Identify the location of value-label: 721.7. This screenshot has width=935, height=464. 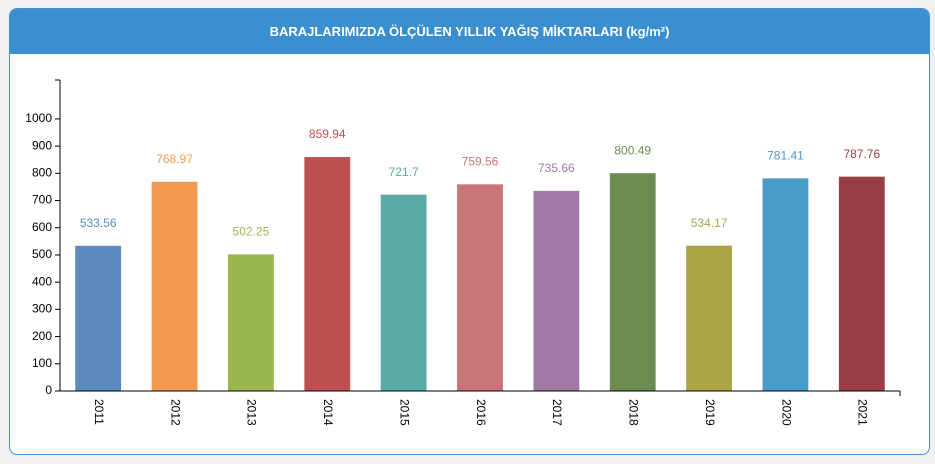
(404, 172).